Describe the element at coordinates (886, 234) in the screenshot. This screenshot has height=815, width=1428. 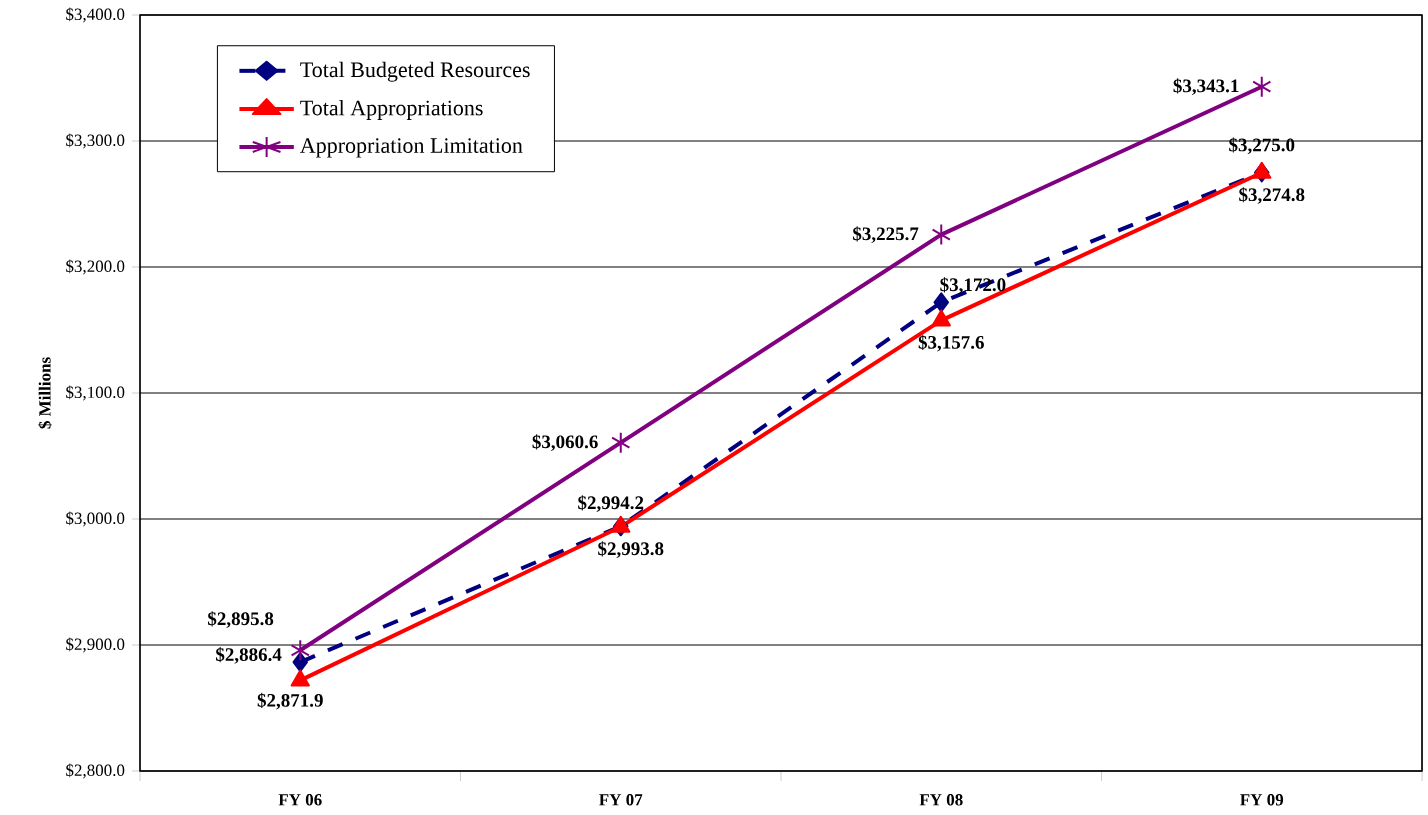
I see `data-label: $3,225.7` at that location.